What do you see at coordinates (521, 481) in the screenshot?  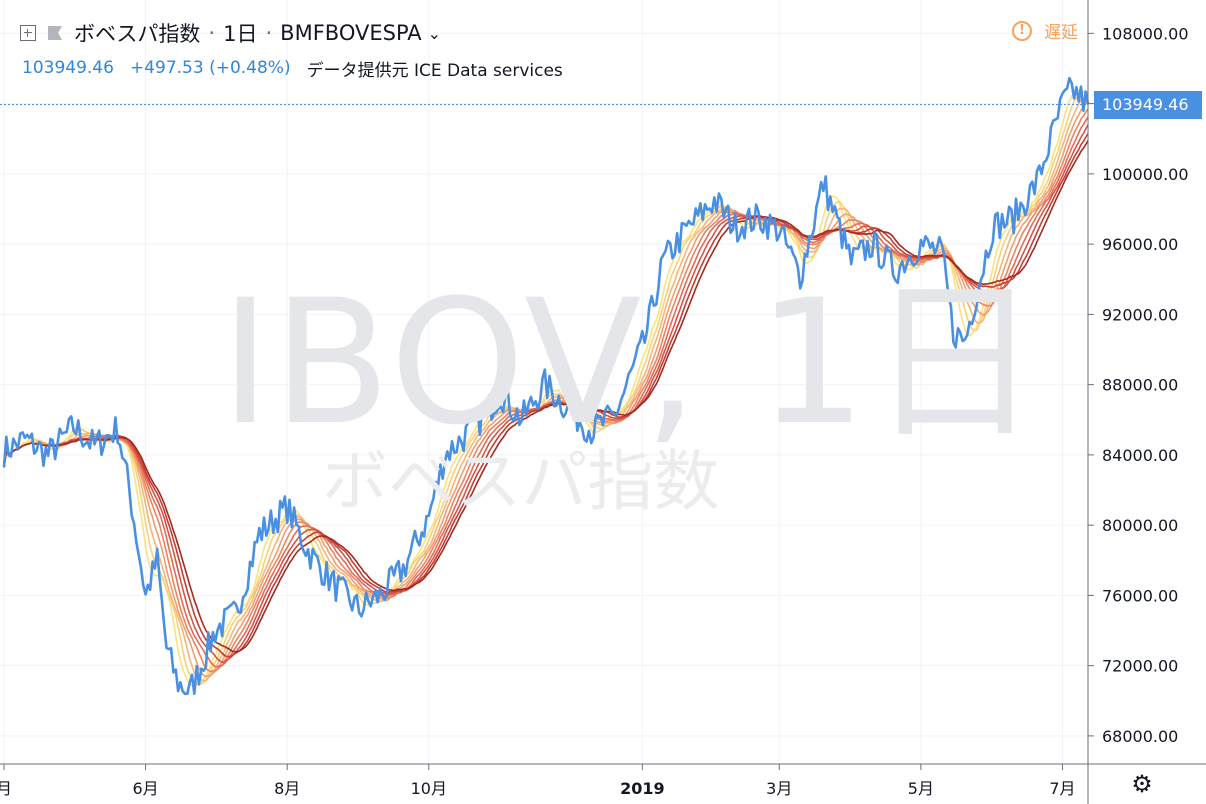 I see `watermark-name: ボベスパ指数` at bounding box center [521, 481].